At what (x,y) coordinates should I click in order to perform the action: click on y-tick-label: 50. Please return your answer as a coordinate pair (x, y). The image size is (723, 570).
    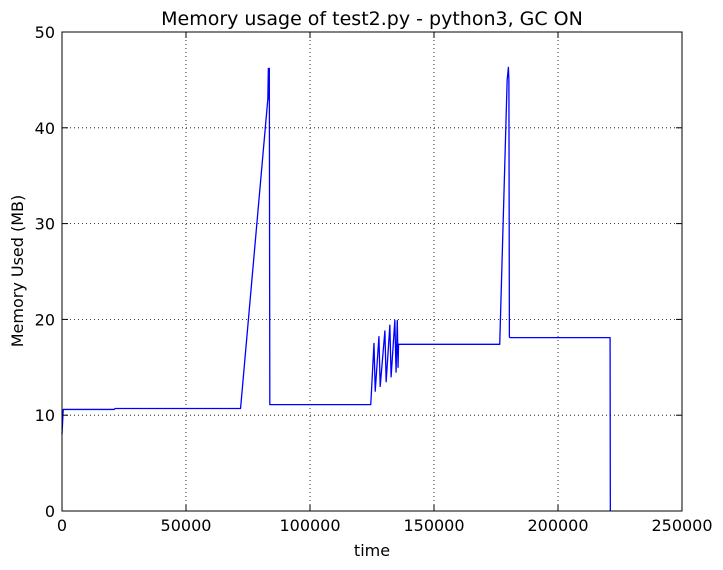
    Looking at the image, I should click on (45, 32).